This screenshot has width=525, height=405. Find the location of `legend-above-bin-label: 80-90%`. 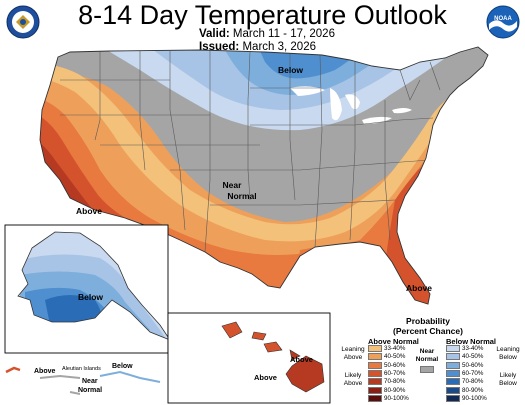

legend-above-bin-label: 80-90% is located at coordinates (395, 390).